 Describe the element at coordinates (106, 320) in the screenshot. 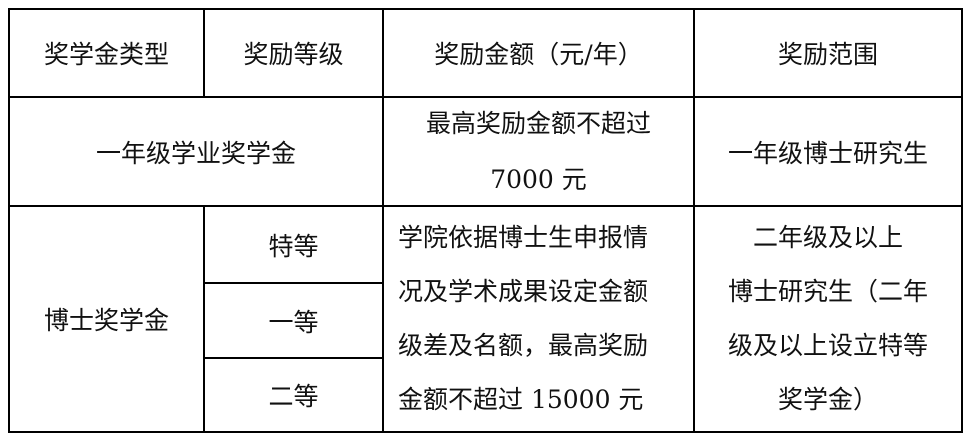

I see `row2-type: 博士奖学金` at that location.